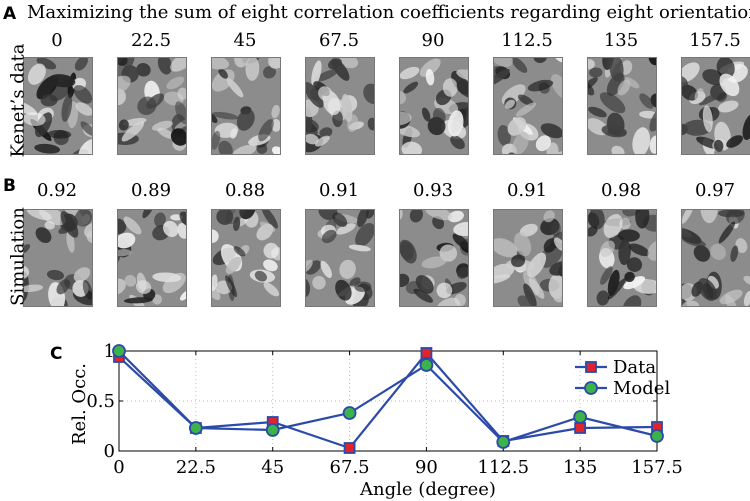  I want to click on orientation-label: 45, so click(245, 40).